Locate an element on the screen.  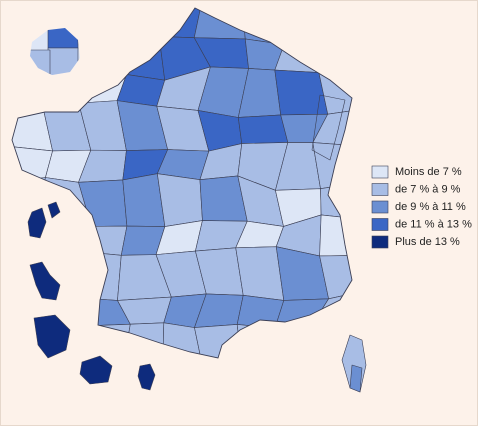
legend-label: de 9 % à 11 % is located at coordinates (430, 207).